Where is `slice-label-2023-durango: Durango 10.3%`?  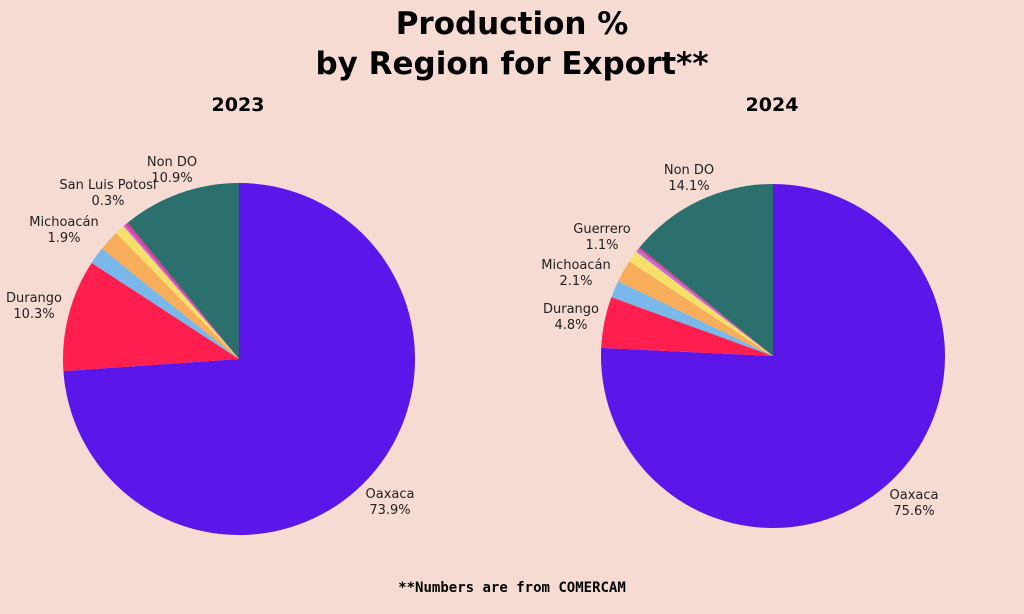 slice-label-2023-durango: Durango 10.3% is located at coordinates (34, 306).